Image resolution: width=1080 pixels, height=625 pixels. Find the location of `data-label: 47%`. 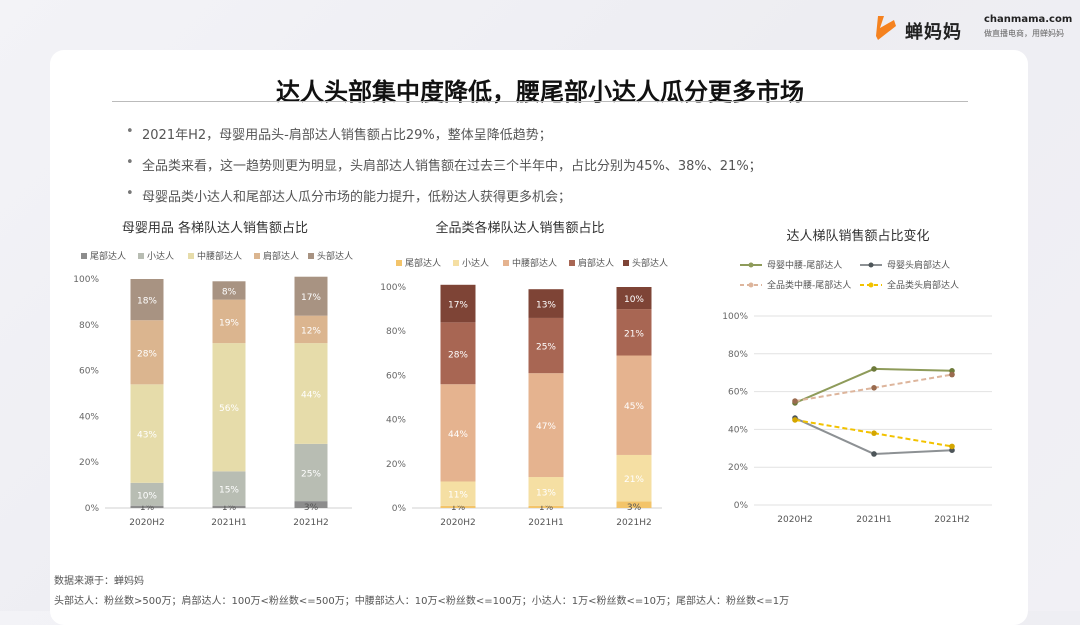

data-label: 47% is located at coordinates (546, 427).